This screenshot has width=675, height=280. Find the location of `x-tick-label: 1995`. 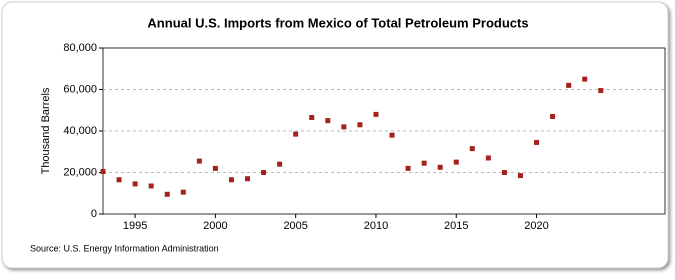

x-tick-label: 1995 is located at coordinates (135, 226).